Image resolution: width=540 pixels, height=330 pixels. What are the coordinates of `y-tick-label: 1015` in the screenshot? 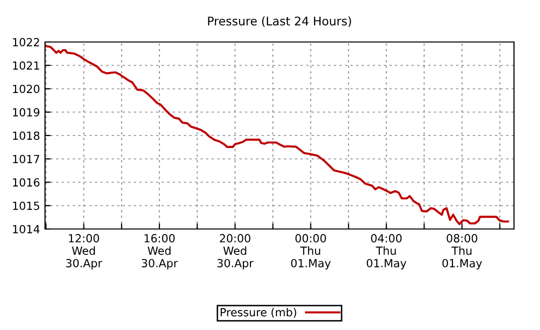 It's located at (26, 206).